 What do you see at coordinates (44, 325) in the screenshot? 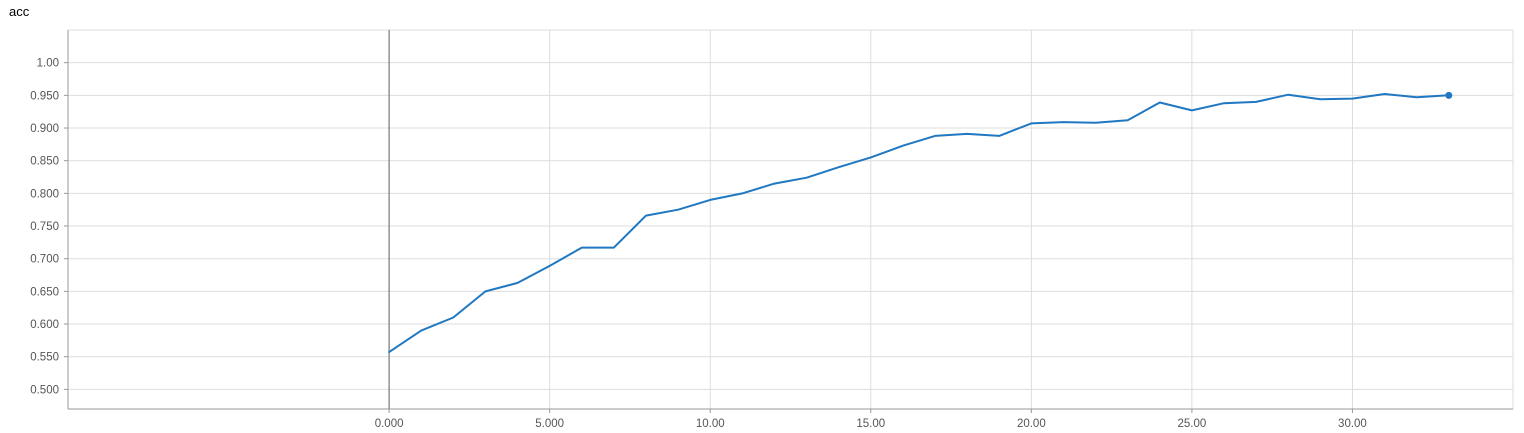
I see `y-tick-label: 0.600` at bounding box center [44, 325].